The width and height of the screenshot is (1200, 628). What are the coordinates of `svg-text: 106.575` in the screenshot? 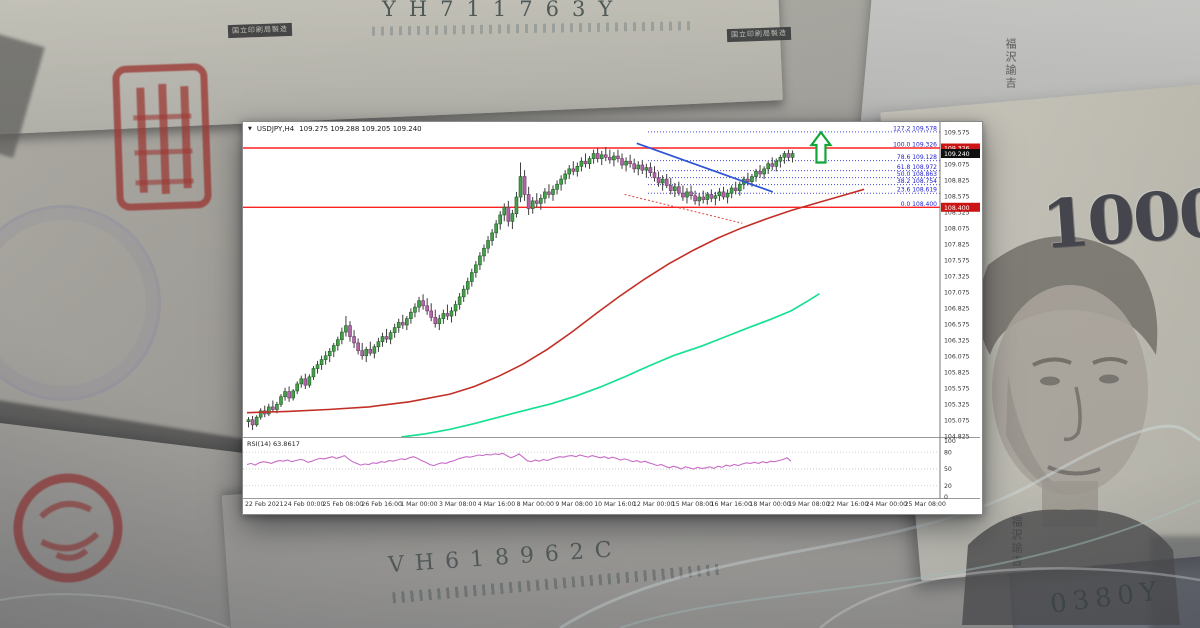 It's located at (957, 324).